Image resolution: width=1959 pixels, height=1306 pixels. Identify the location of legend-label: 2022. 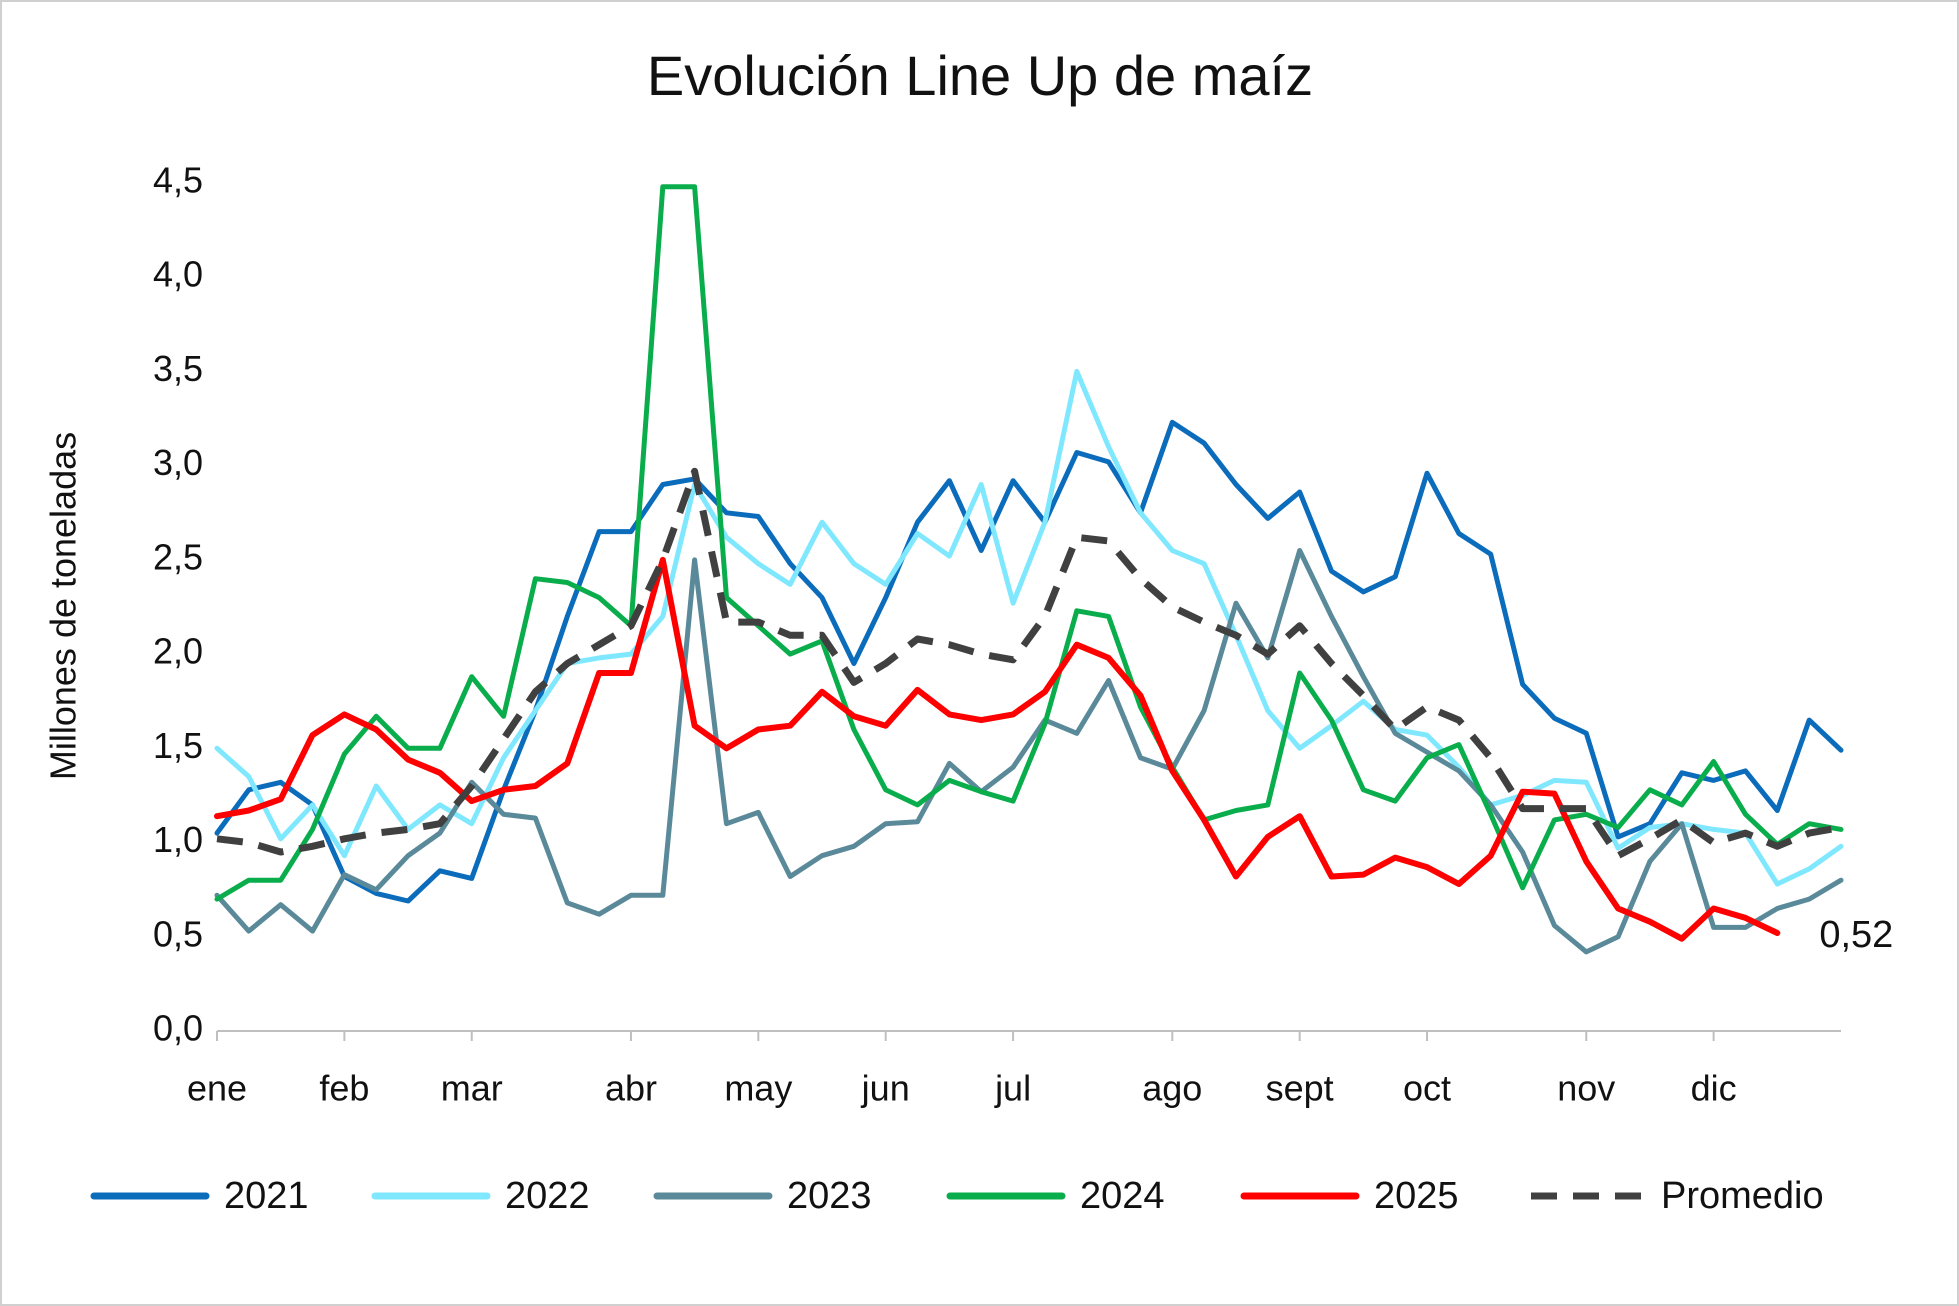
(547, 1196).